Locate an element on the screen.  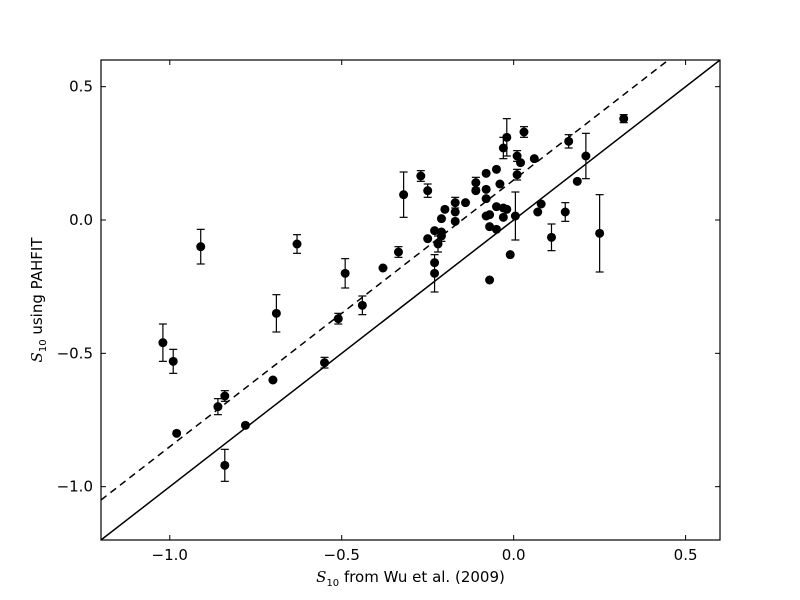
y-tick-label: 0.0 is located at coordinates (81, 220).